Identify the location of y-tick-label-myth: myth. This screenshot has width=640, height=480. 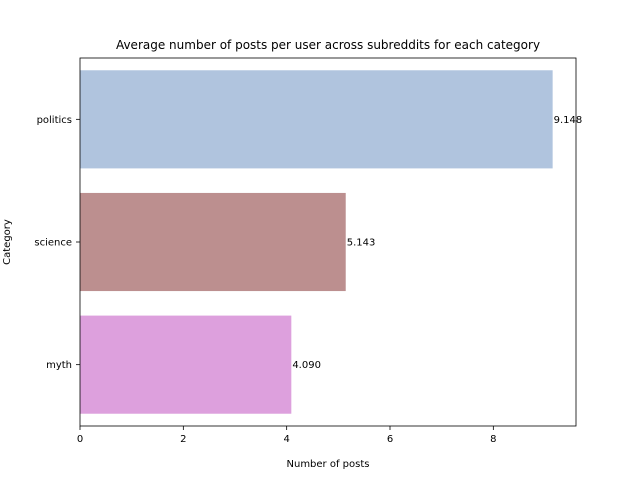
(59, 365).